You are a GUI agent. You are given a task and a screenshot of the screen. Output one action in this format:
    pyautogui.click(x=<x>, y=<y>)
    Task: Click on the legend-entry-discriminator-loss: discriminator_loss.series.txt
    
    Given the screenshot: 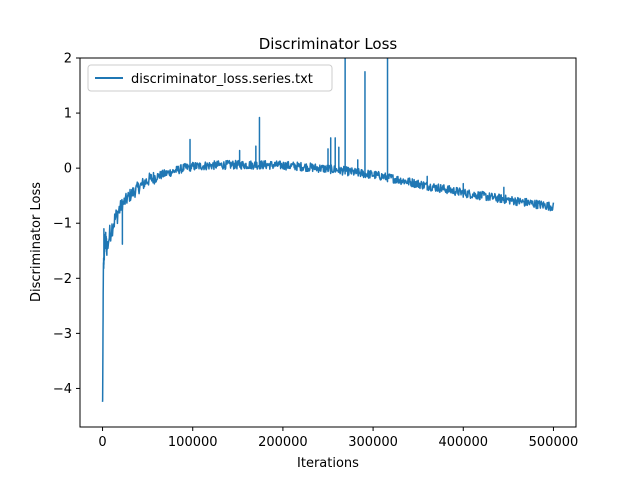 What is the action you would take?
    pyautogui.click(x=222, y=79)
    